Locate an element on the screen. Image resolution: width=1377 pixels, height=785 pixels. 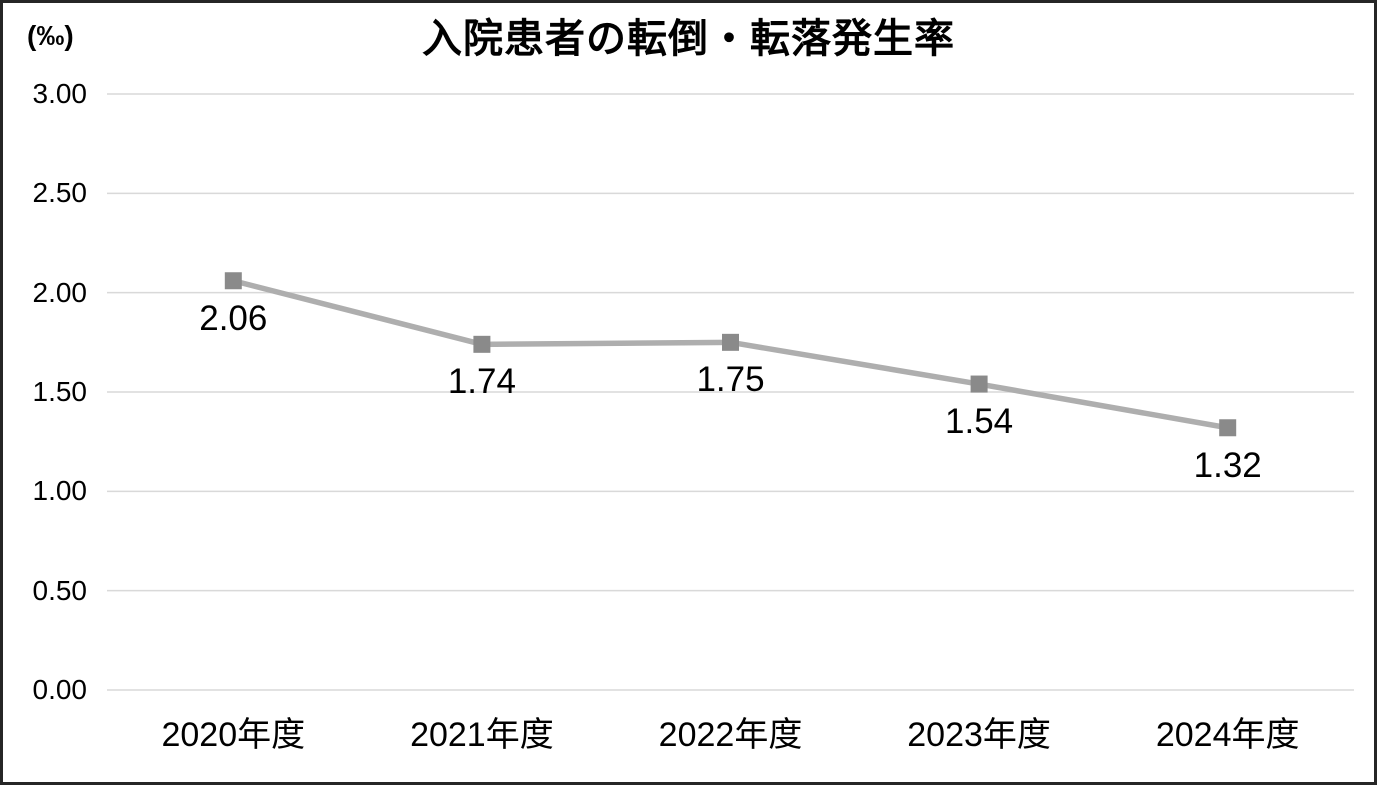
x-category-label: 2021年度 is located at coordinates (482, 735).